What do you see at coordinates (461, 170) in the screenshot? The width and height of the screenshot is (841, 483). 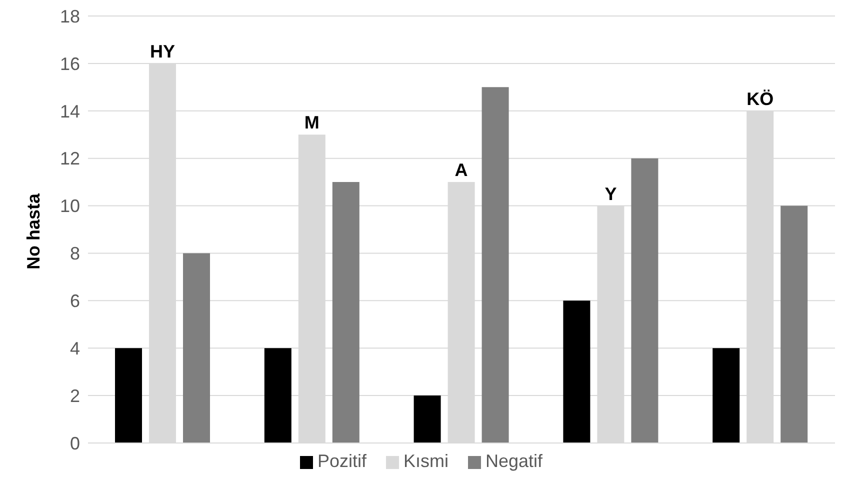 I see `x-tick-label: A` at bounding box center [461, 170].